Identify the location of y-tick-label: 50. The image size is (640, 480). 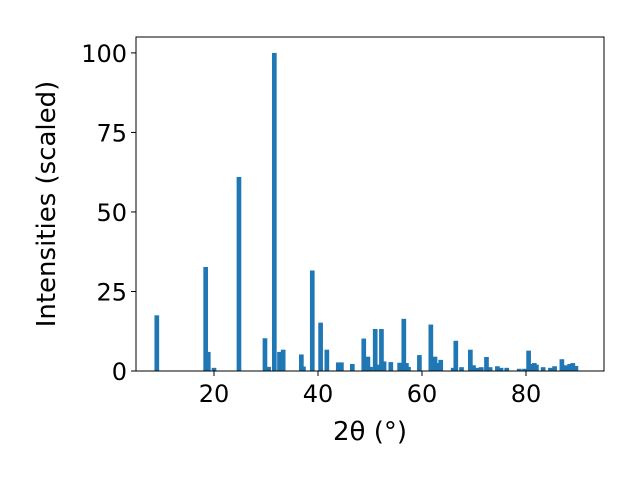
(111, 213).